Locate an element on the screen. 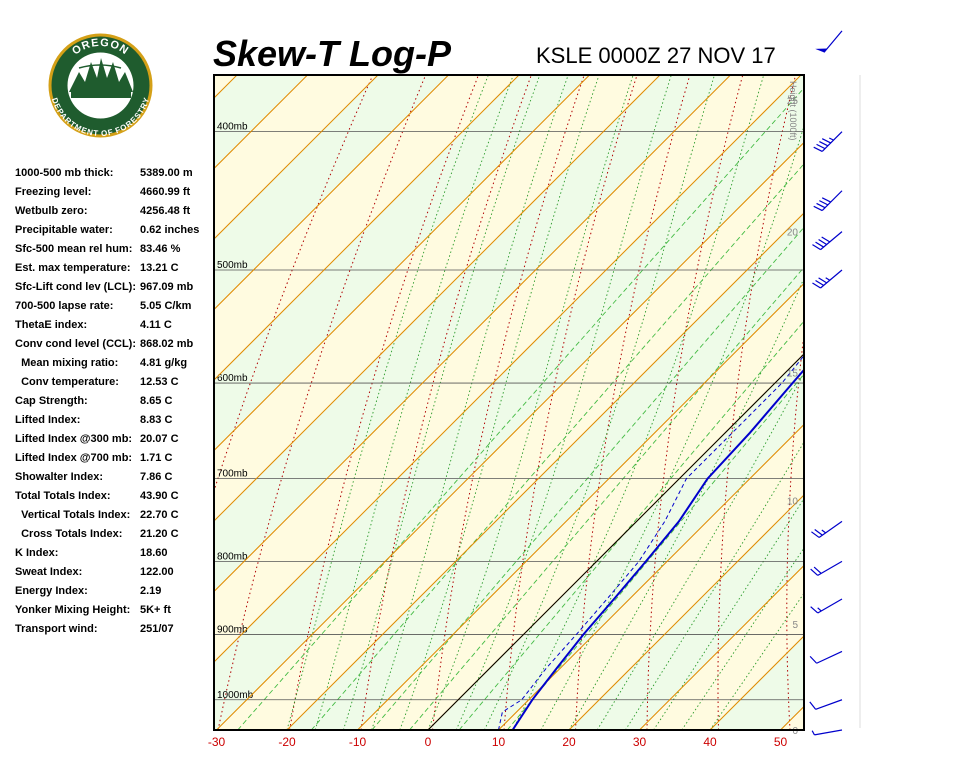 The image size is (960, 768). index-label: Wetbulb zero: is located at coordinates (51, 211).